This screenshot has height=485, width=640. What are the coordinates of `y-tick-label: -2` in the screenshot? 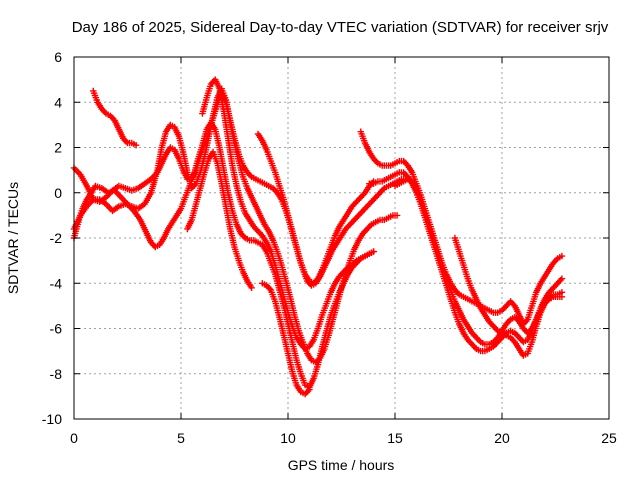 It's located at (56, 238).